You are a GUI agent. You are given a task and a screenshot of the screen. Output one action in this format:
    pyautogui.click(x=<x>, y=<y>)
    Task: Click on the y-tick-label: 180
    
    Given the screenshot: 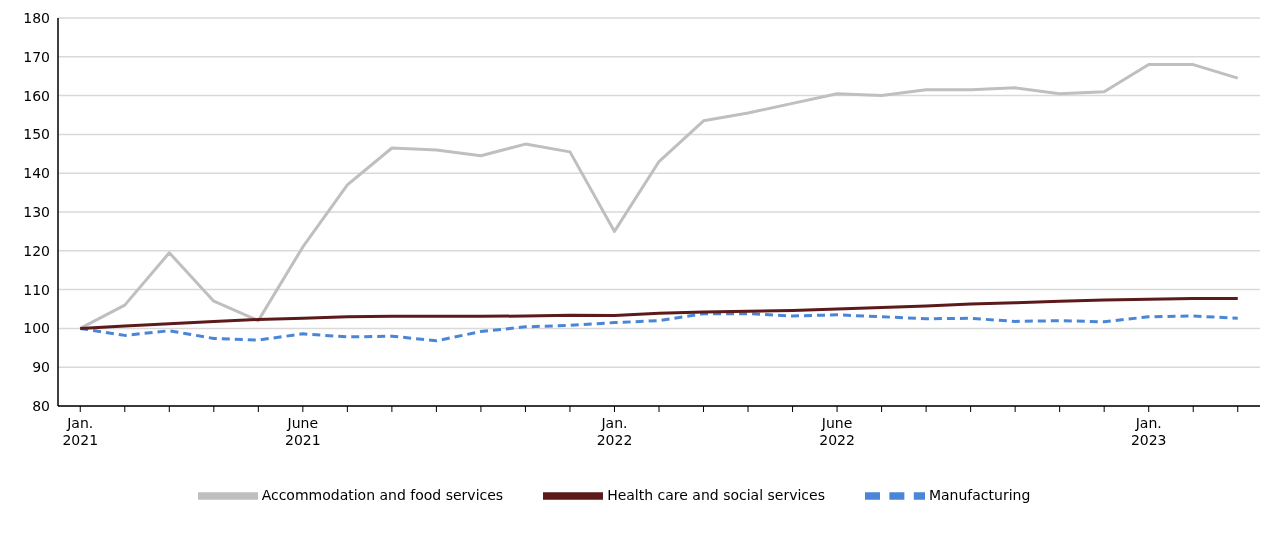 What is the action you would take?
    pyautogui.click(x=36, y=17)
    